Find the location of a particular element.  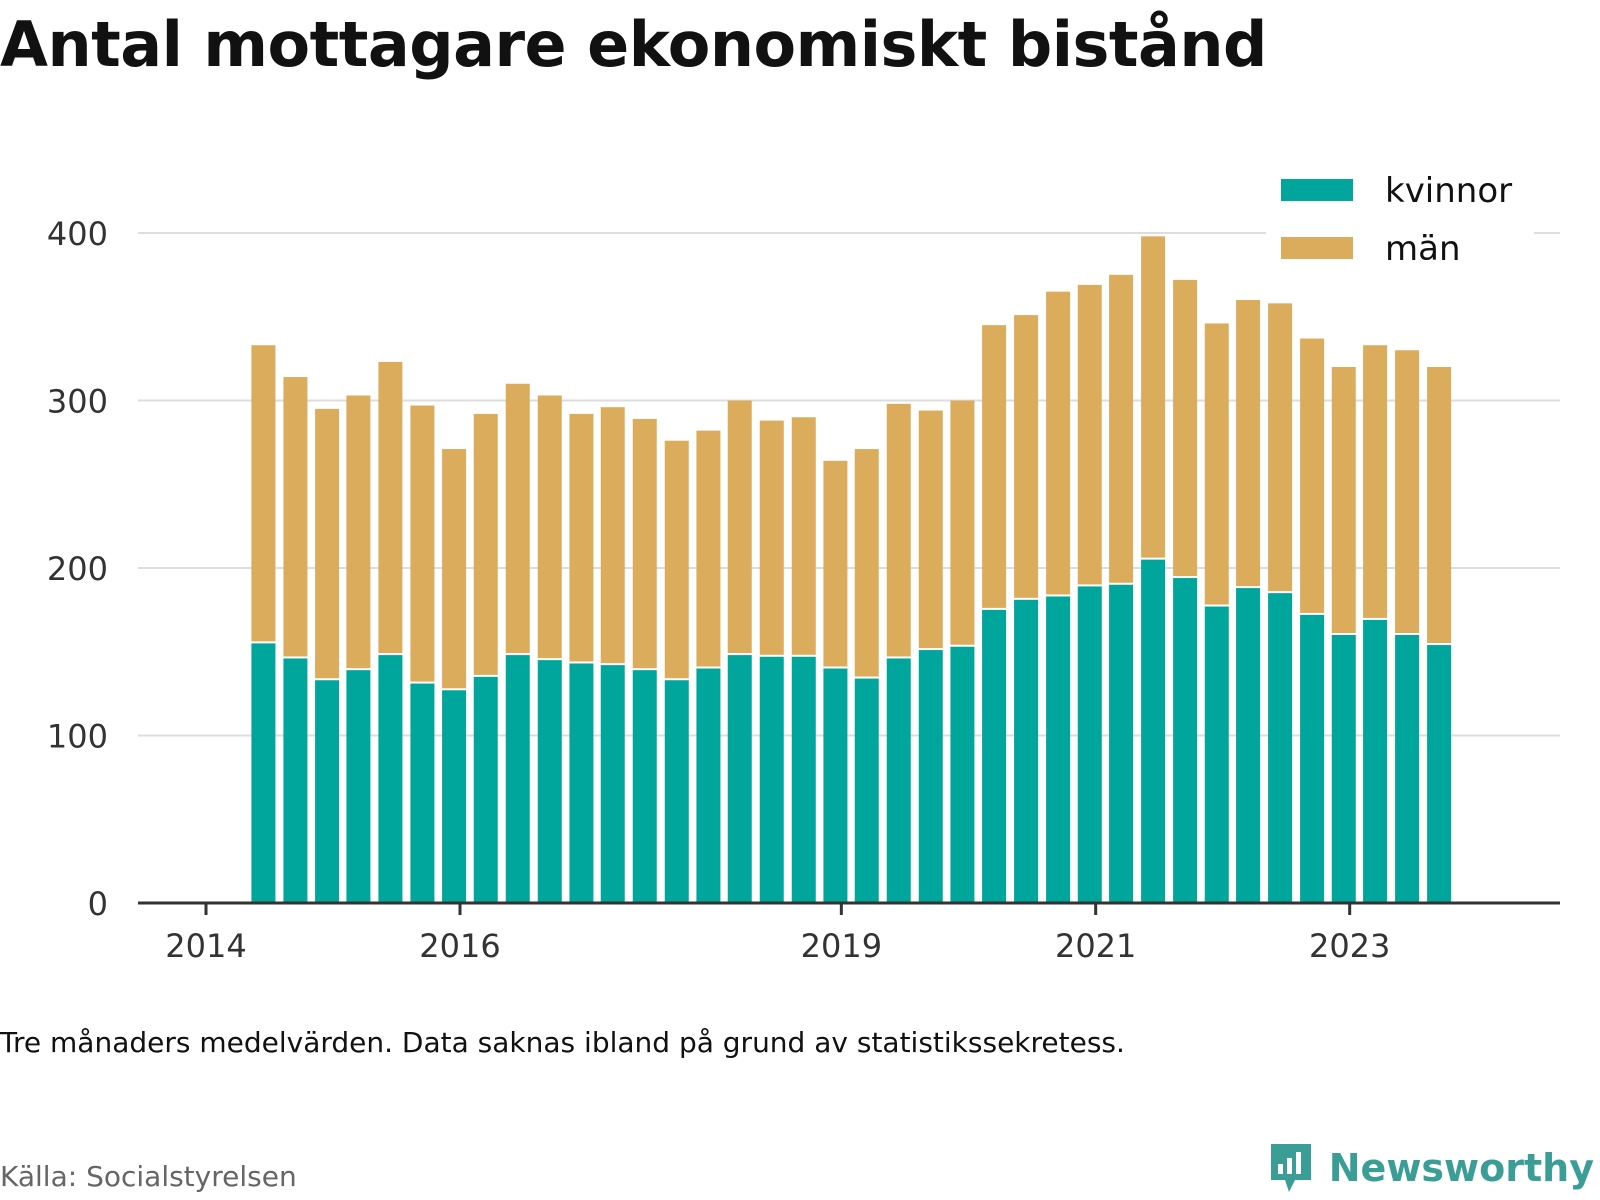

newsworthy-chart-logo-icon is located at coordinates (1290, 1168).